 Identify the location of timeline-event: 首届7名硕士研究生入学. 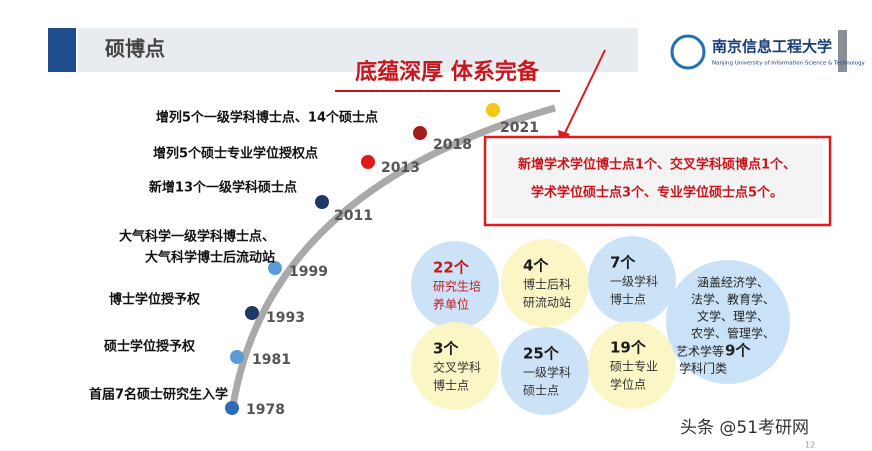
(158, 395).